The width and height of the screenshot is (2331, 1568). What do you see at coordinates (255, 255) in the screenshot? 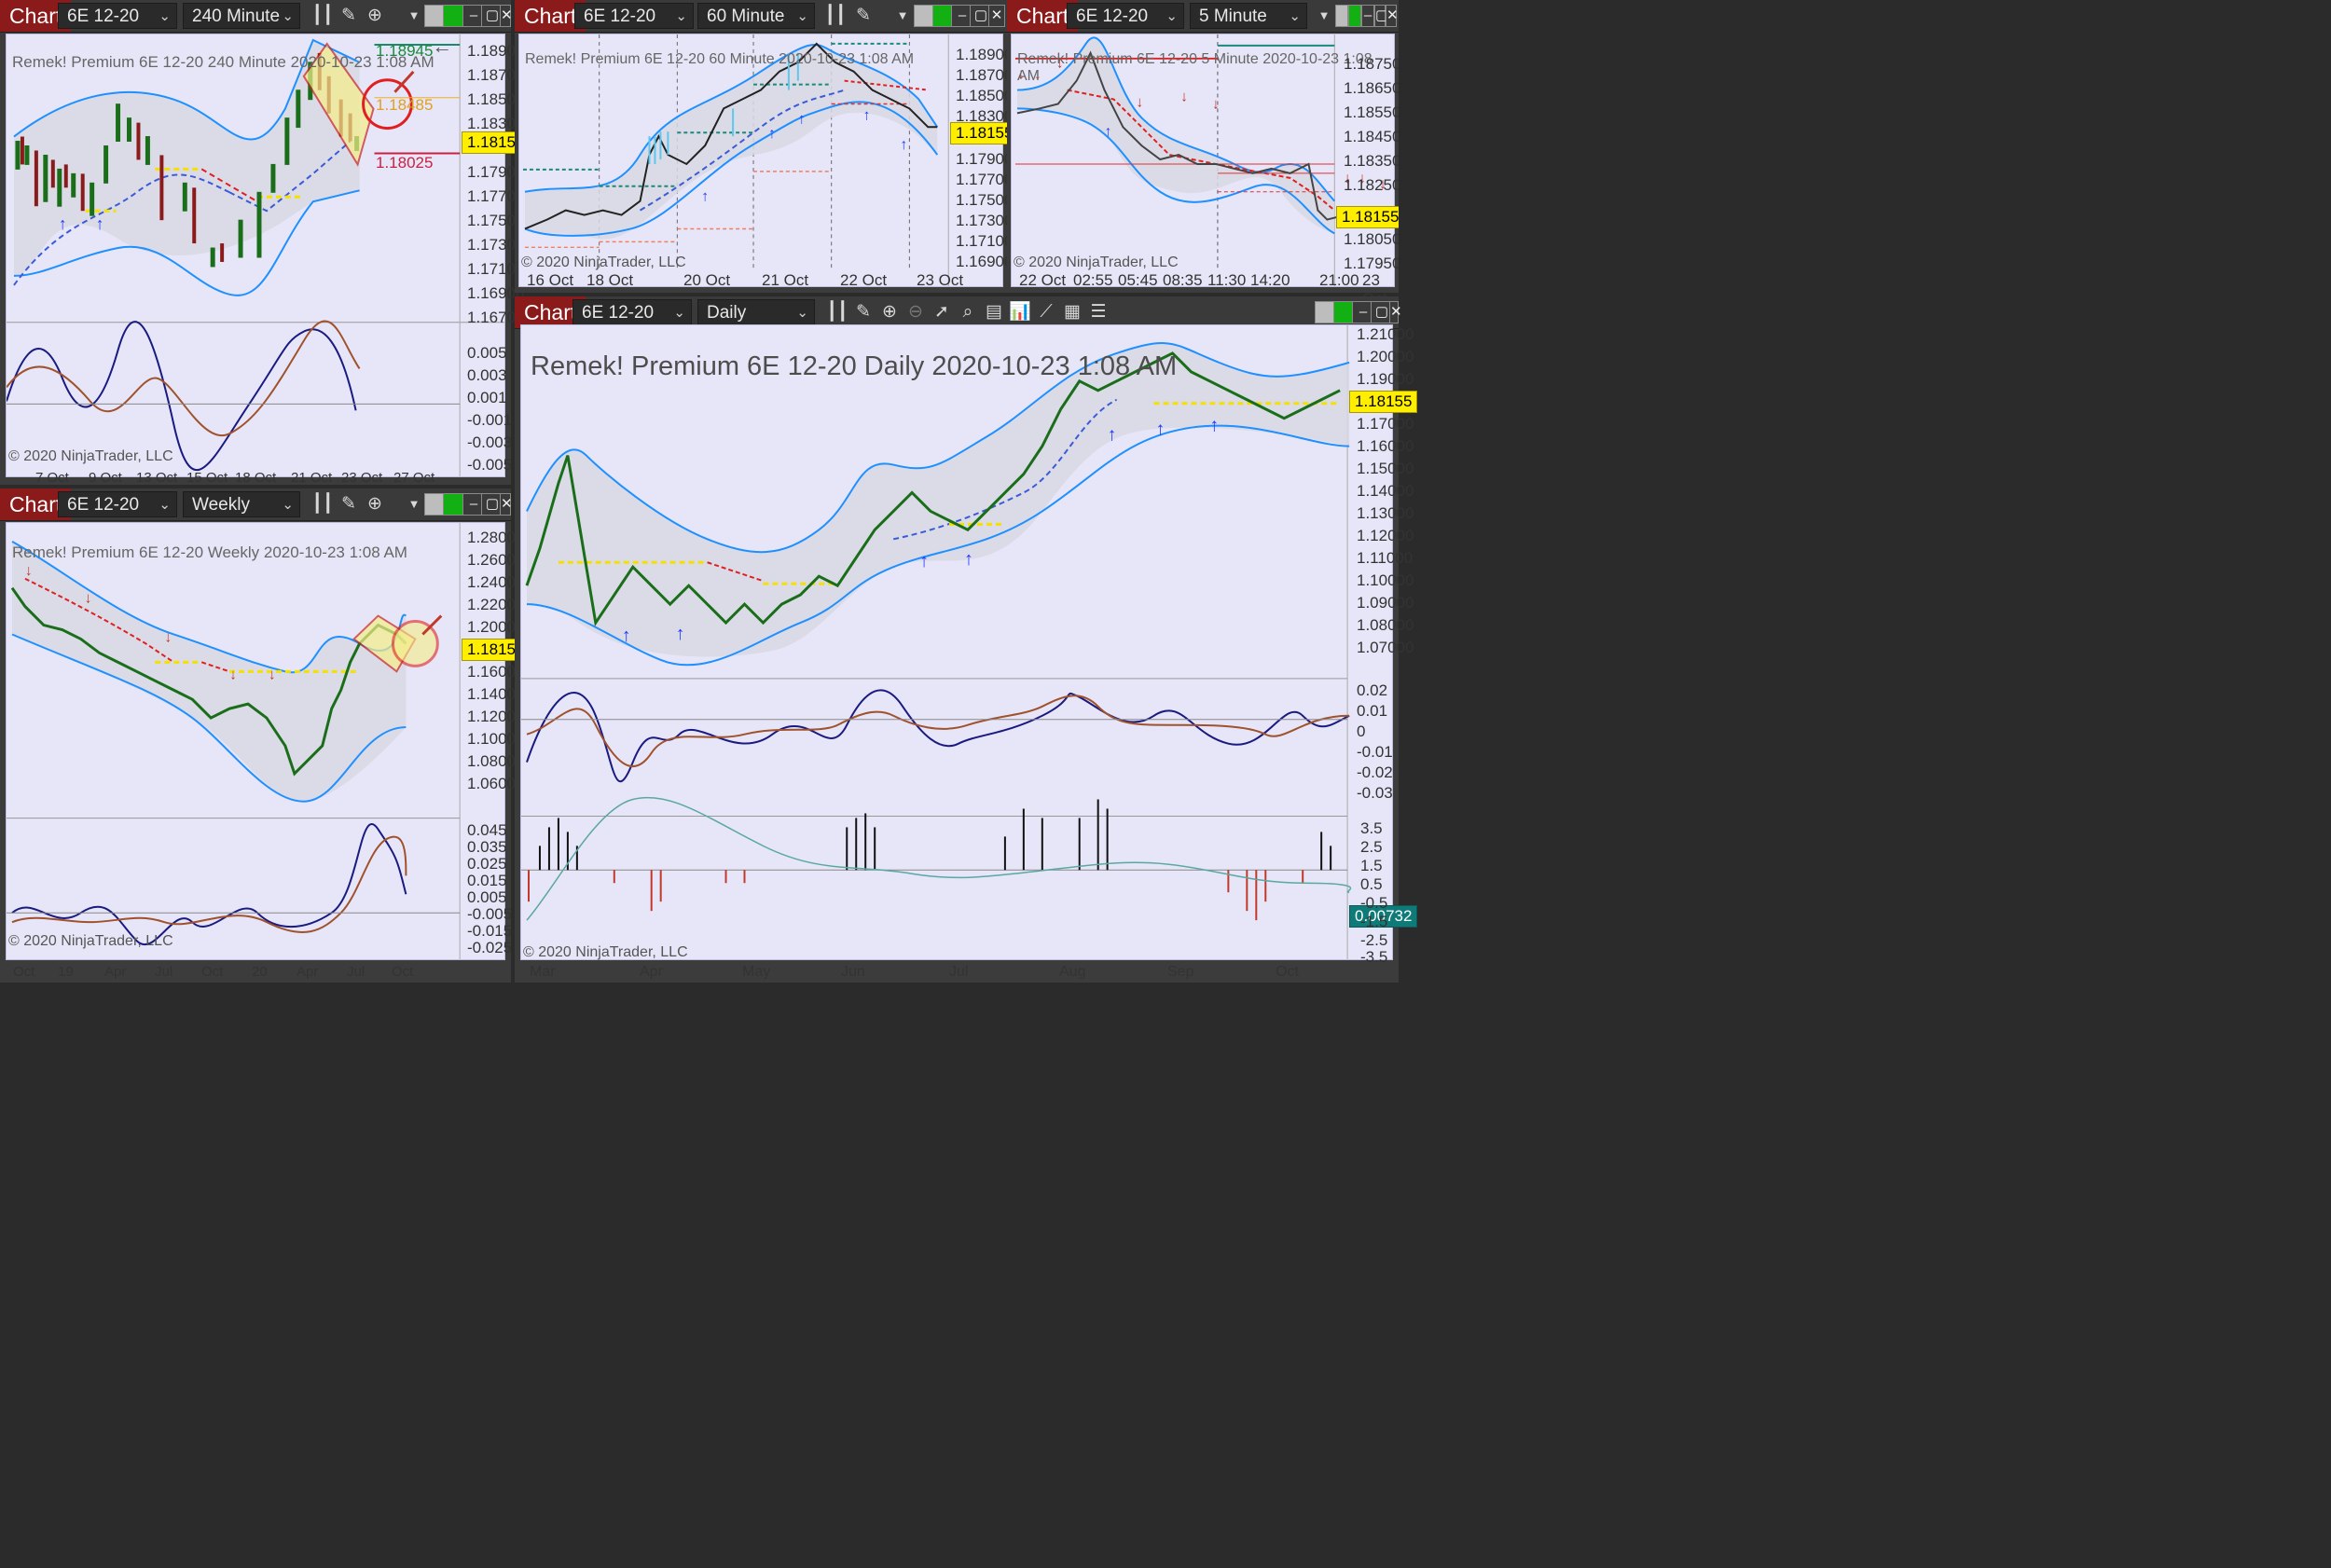
I see `chart-canvas-240: ← ↑ ↑` at bounding box center [255, 255].